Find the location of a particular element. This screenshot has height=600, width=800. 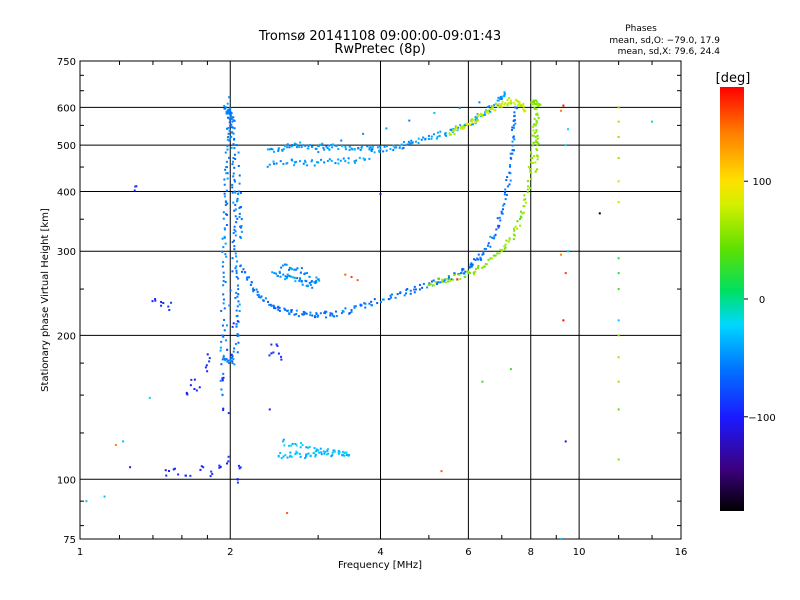

colorbar-tick-label: −100 is located at coordinates (761, 418).